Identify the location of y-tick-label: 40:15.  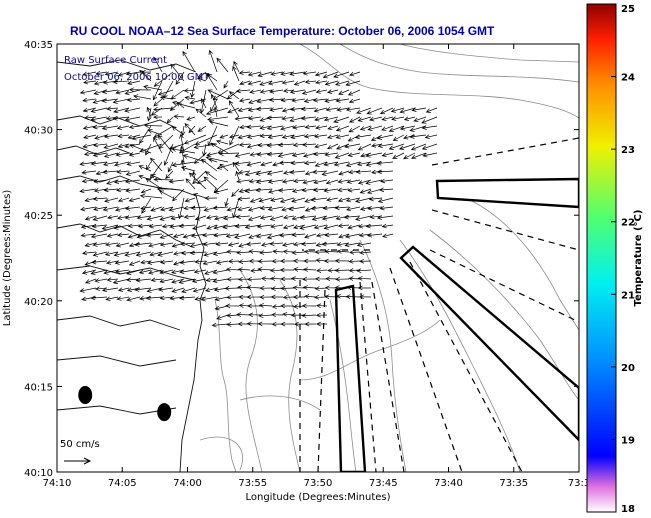
(38, 387).